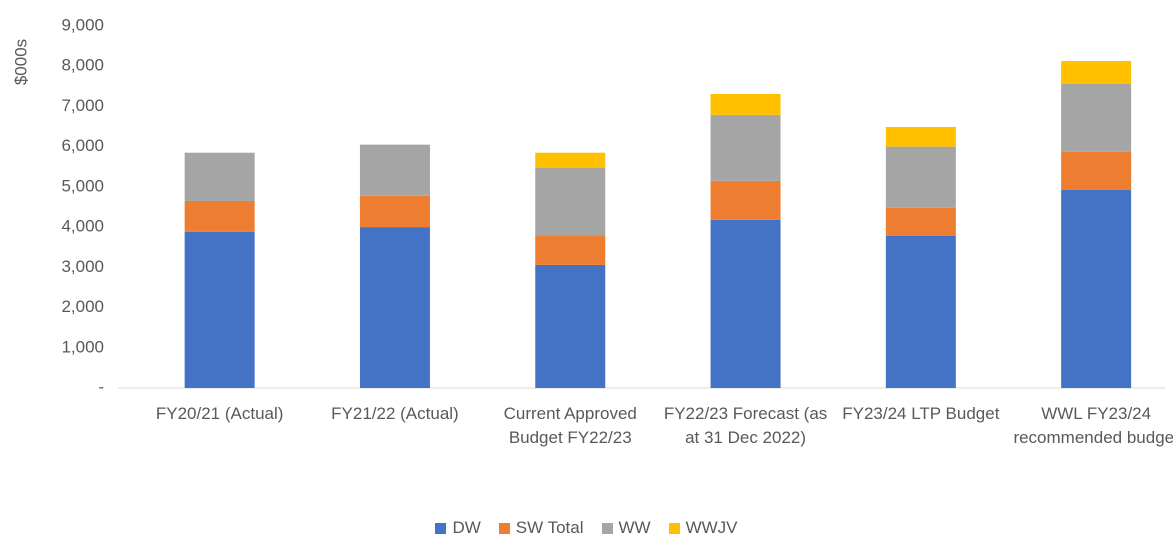 This screenshot has width=1173, height=543. What do you see at coordinates (466, 527) in the screenshot?
I see `legend-label: DW` at bounding box center [466, 527].